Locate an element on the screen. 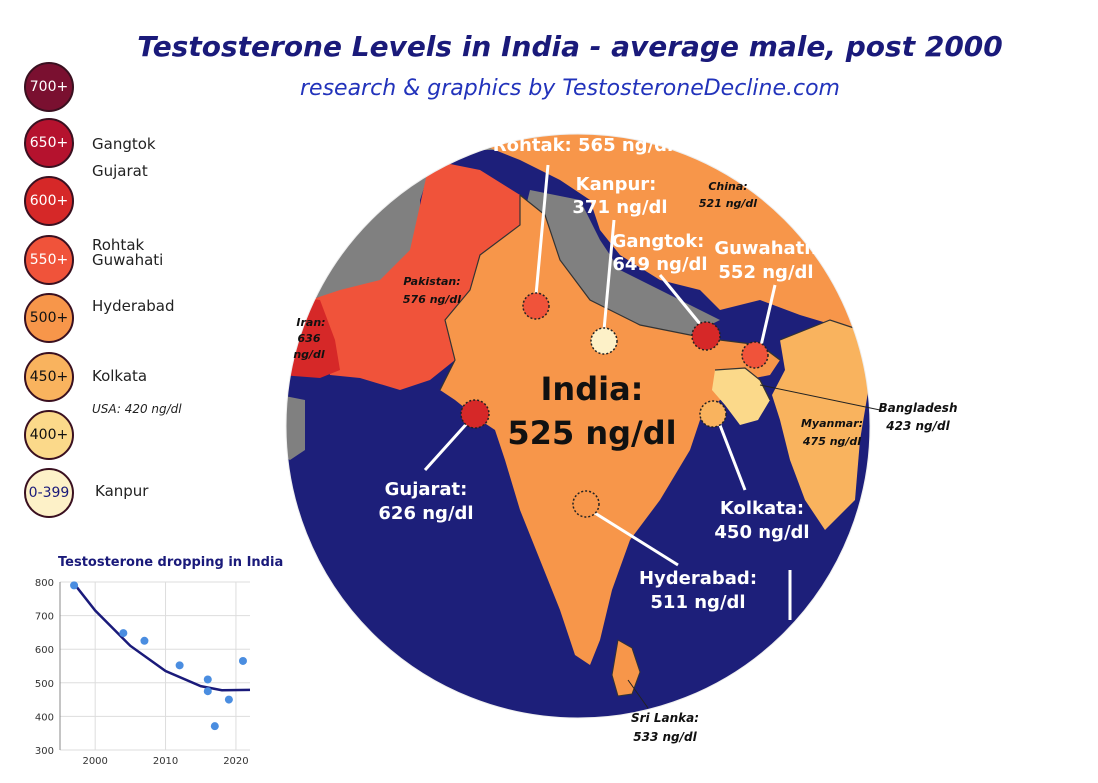  label-myanmar-name: Myanmar: is located at coordinates (832, 423).